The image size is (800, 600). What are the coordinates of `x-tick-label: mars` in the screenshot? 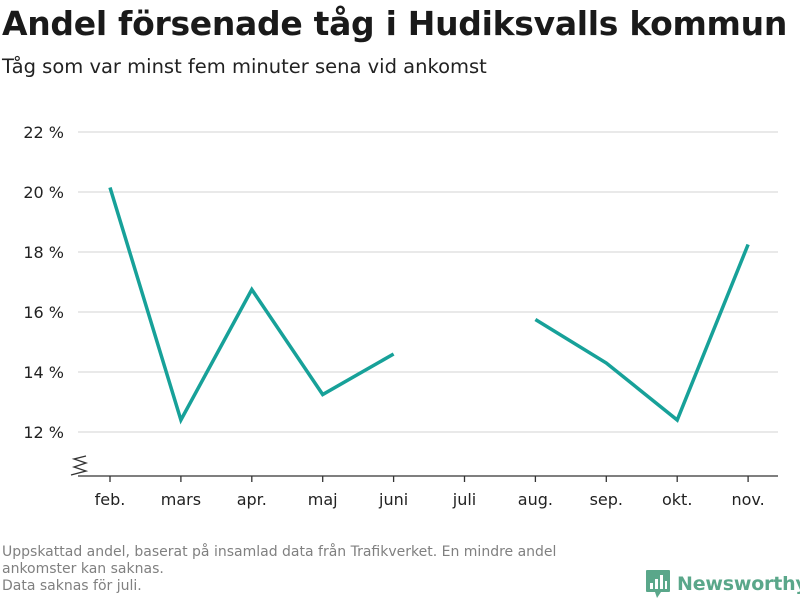 It's located at (181, 499).